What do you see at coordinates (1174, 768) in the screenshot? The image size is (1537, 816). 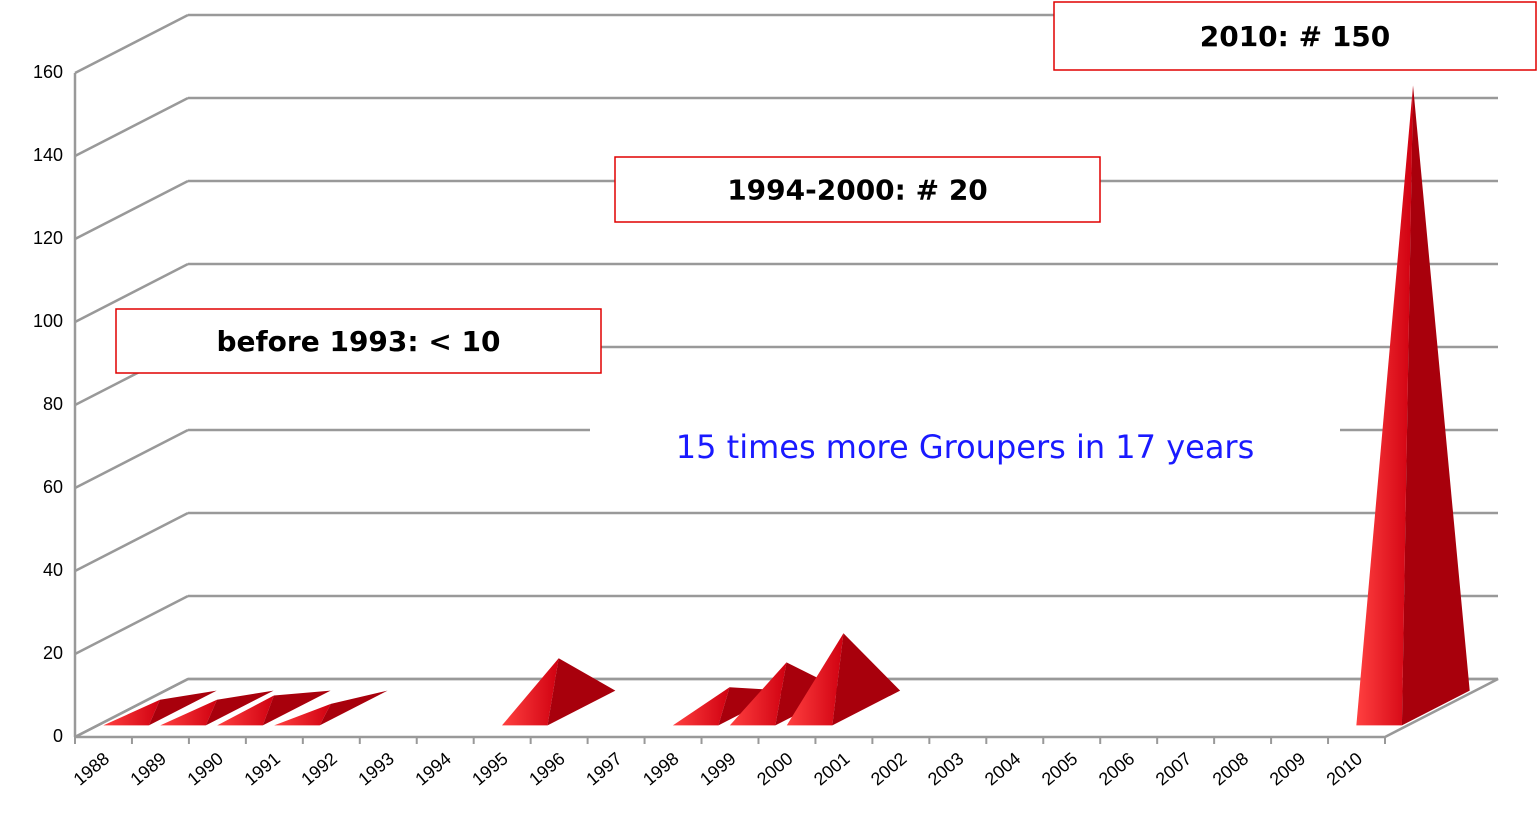 I see `x-tick-label: 2007` at bounding box center [1174, 768].